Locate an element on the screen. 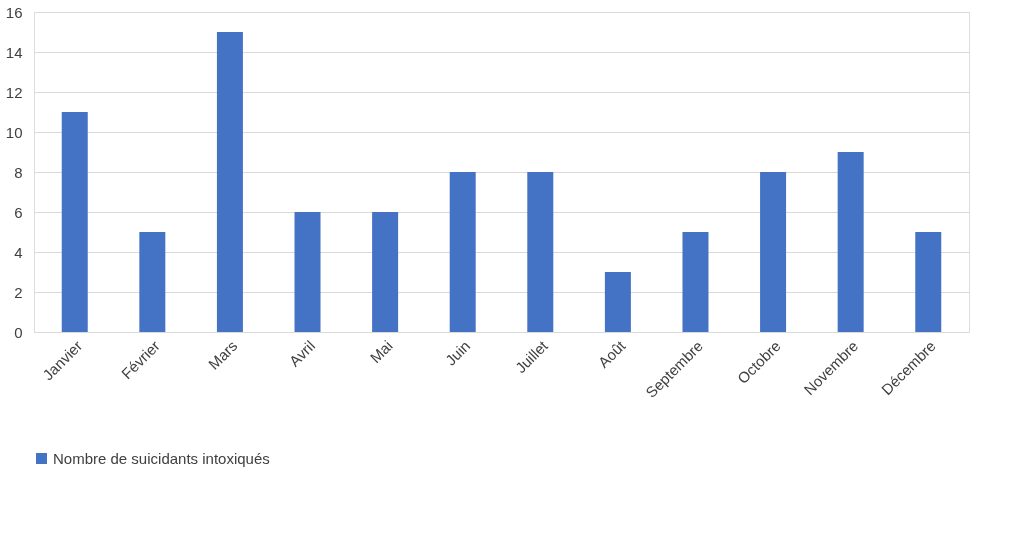 This screenshot has height=539, width=1033. y-tick-label: 0 is located at coordinates (18, 332).